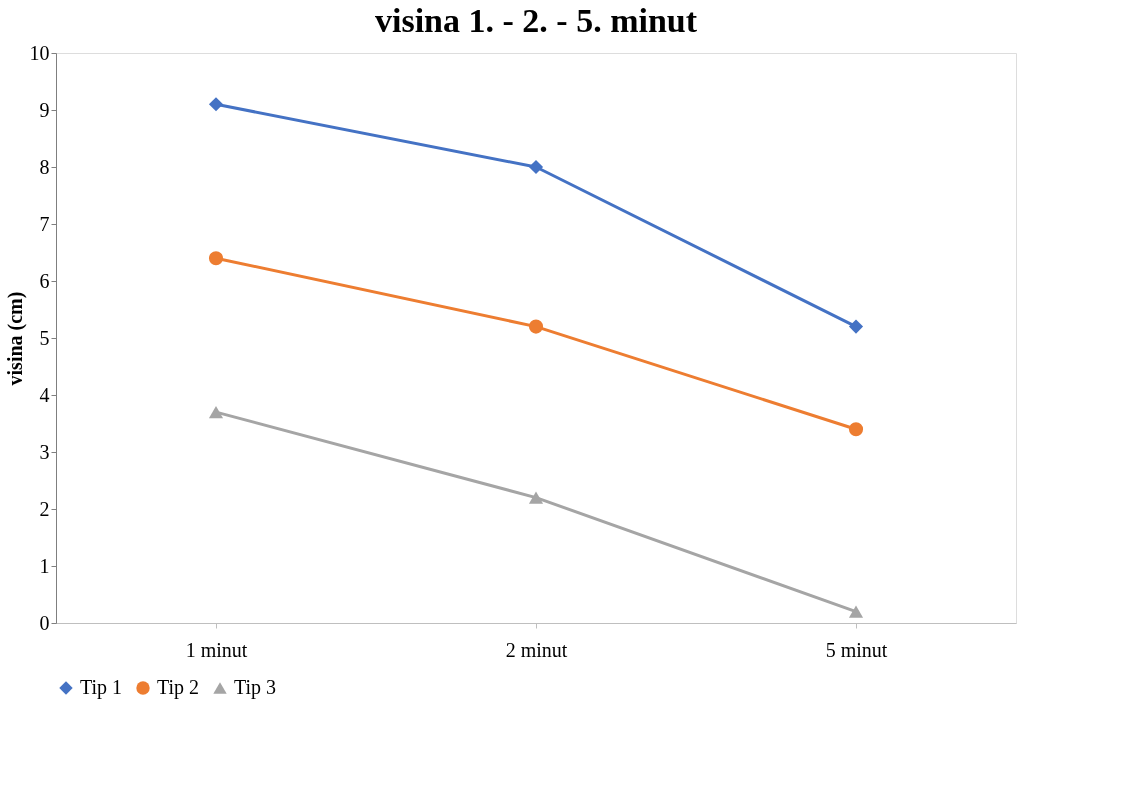 The height and width of the screenshot is (803, 1131). I want to click on y-tick-label: 4, so click(44, 394).